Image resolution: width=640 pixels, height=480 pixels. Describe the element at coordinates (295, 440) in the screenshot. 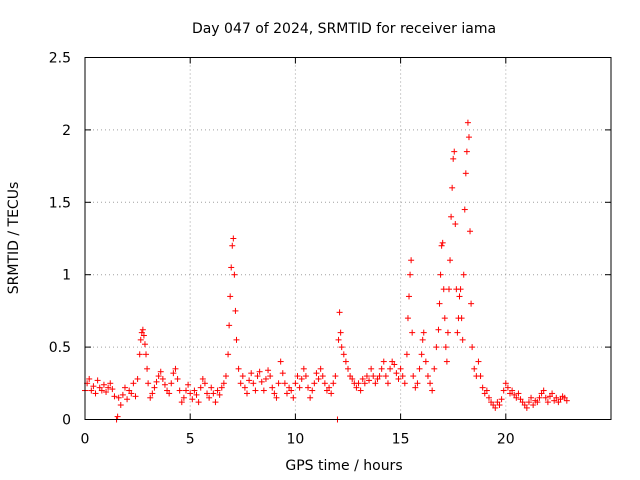

I see `x-tick-label: 10` at that location.